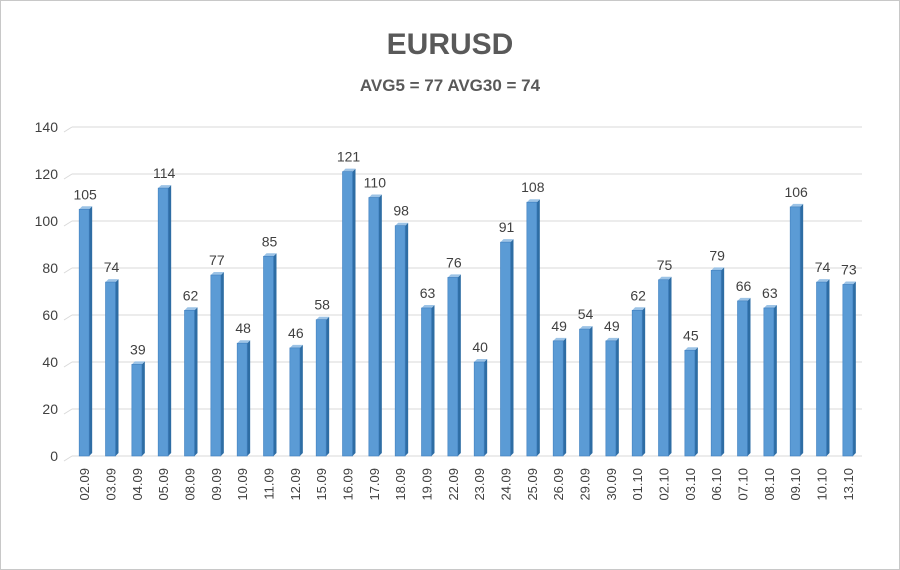  I want to click on chart-subtitle: AVG5 = 77 AVG30 = 74, so click(450, 85).